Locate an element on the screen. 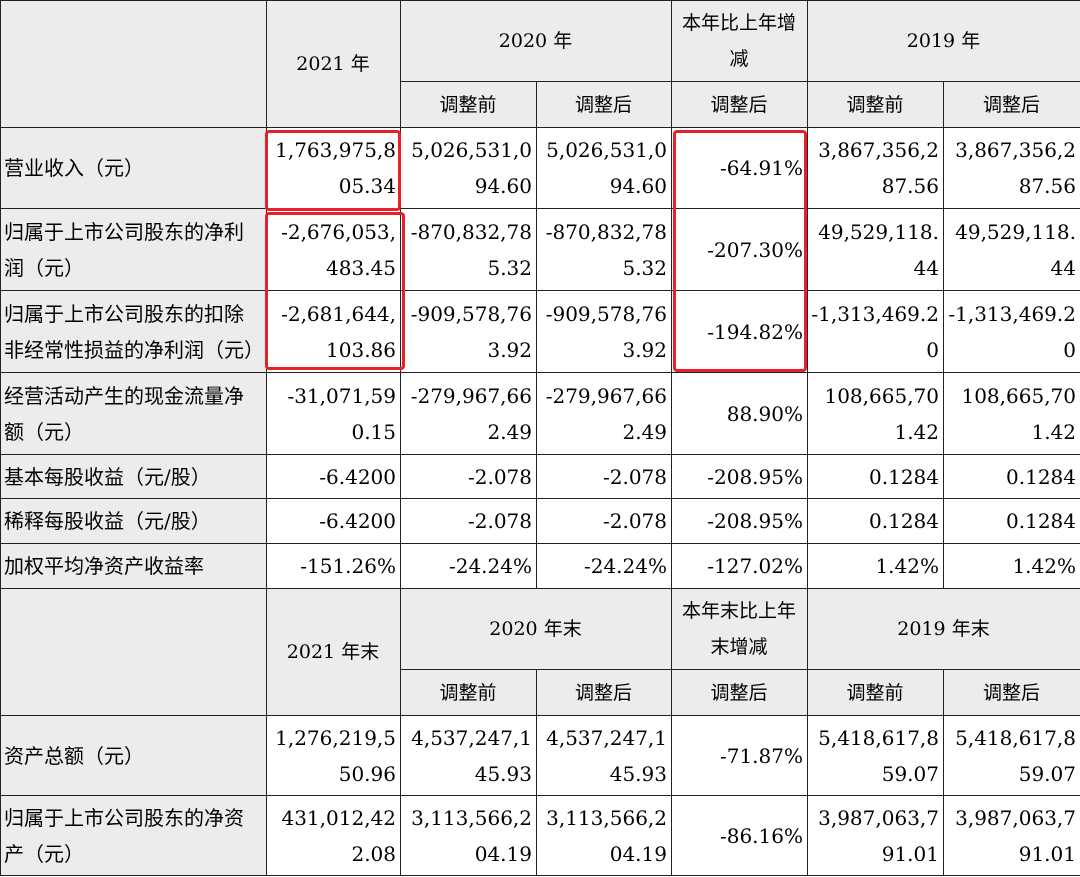 Image resolution: width=1080 pixels, height=877 pixels. value-2021: -31,071,590.15 is located at coordinates (333, 413).